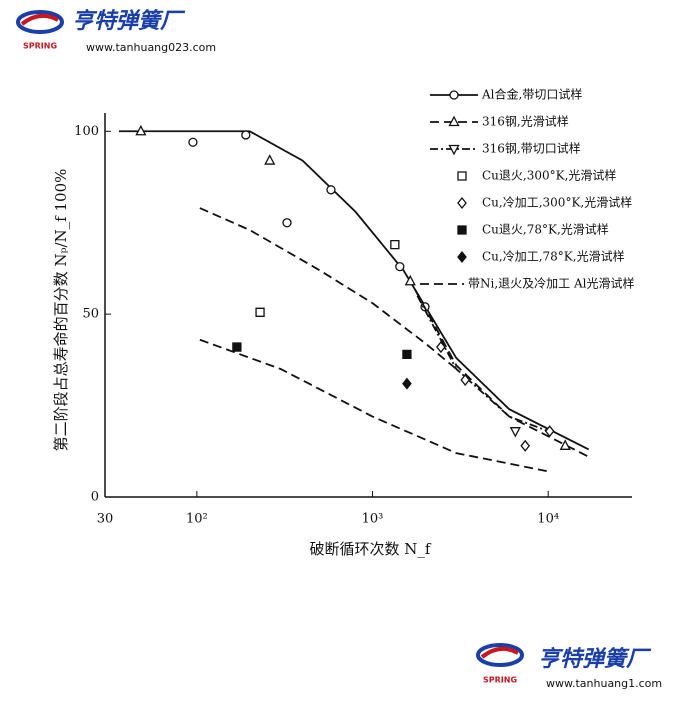  I want to click on legend-label: Al合金,带切口试样, so click(531, 94).